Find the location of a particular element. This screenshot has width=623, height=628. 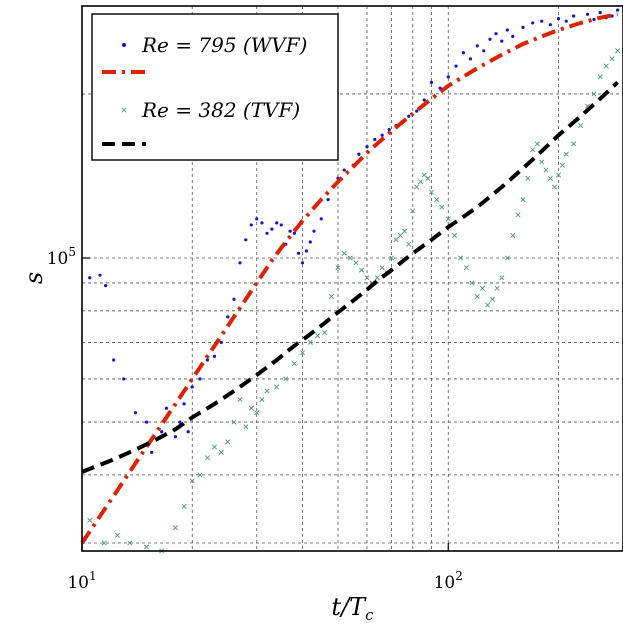

x-axis-label: t/Tc is located at coordinates (352, 608).